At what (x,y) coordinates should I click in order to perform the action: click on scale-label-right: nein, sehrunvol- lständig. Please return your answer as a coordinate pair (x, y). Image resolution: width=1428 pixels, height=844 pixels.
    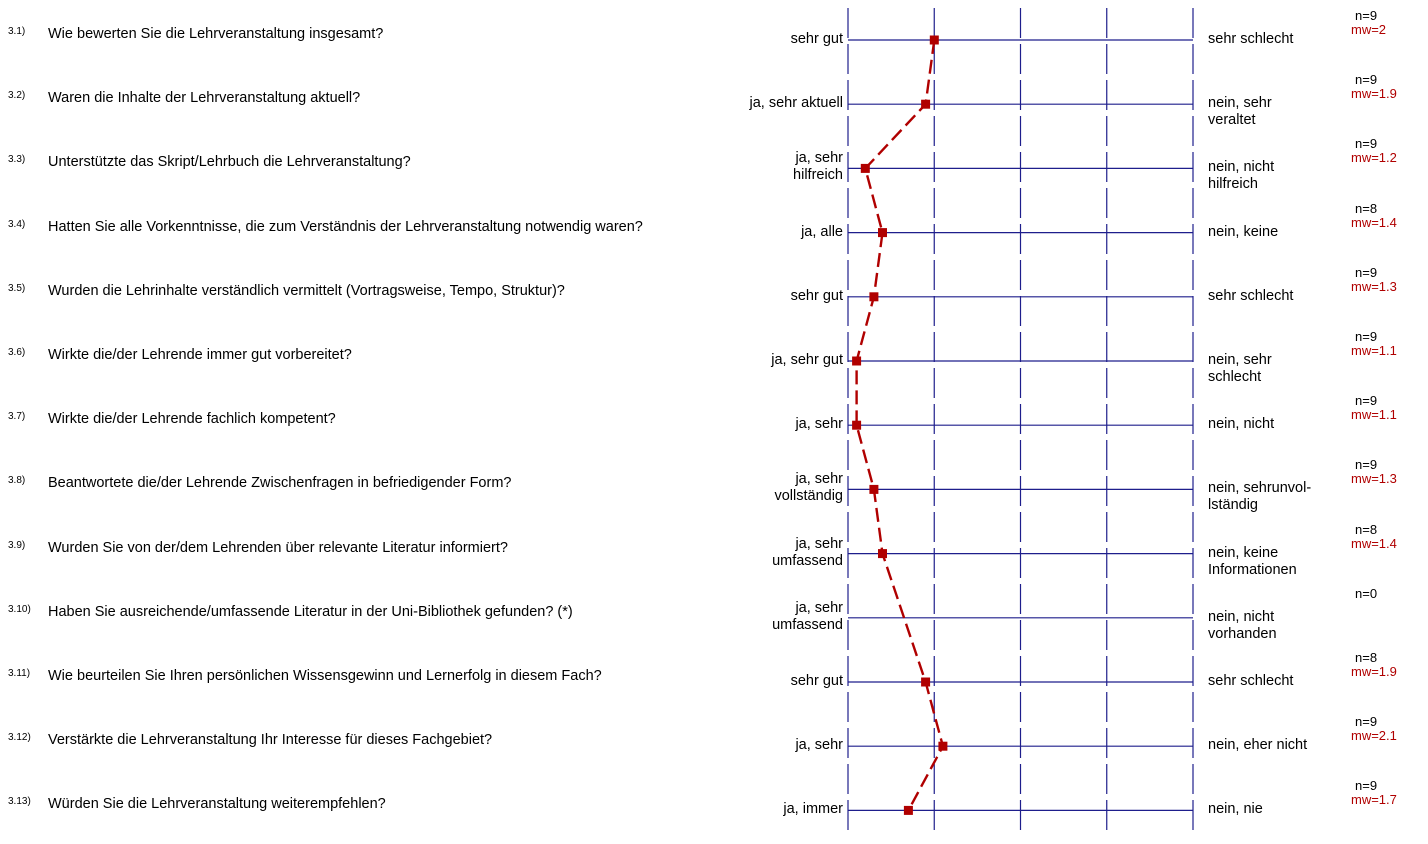
    Looking at the image, I should click on (1260, 497).